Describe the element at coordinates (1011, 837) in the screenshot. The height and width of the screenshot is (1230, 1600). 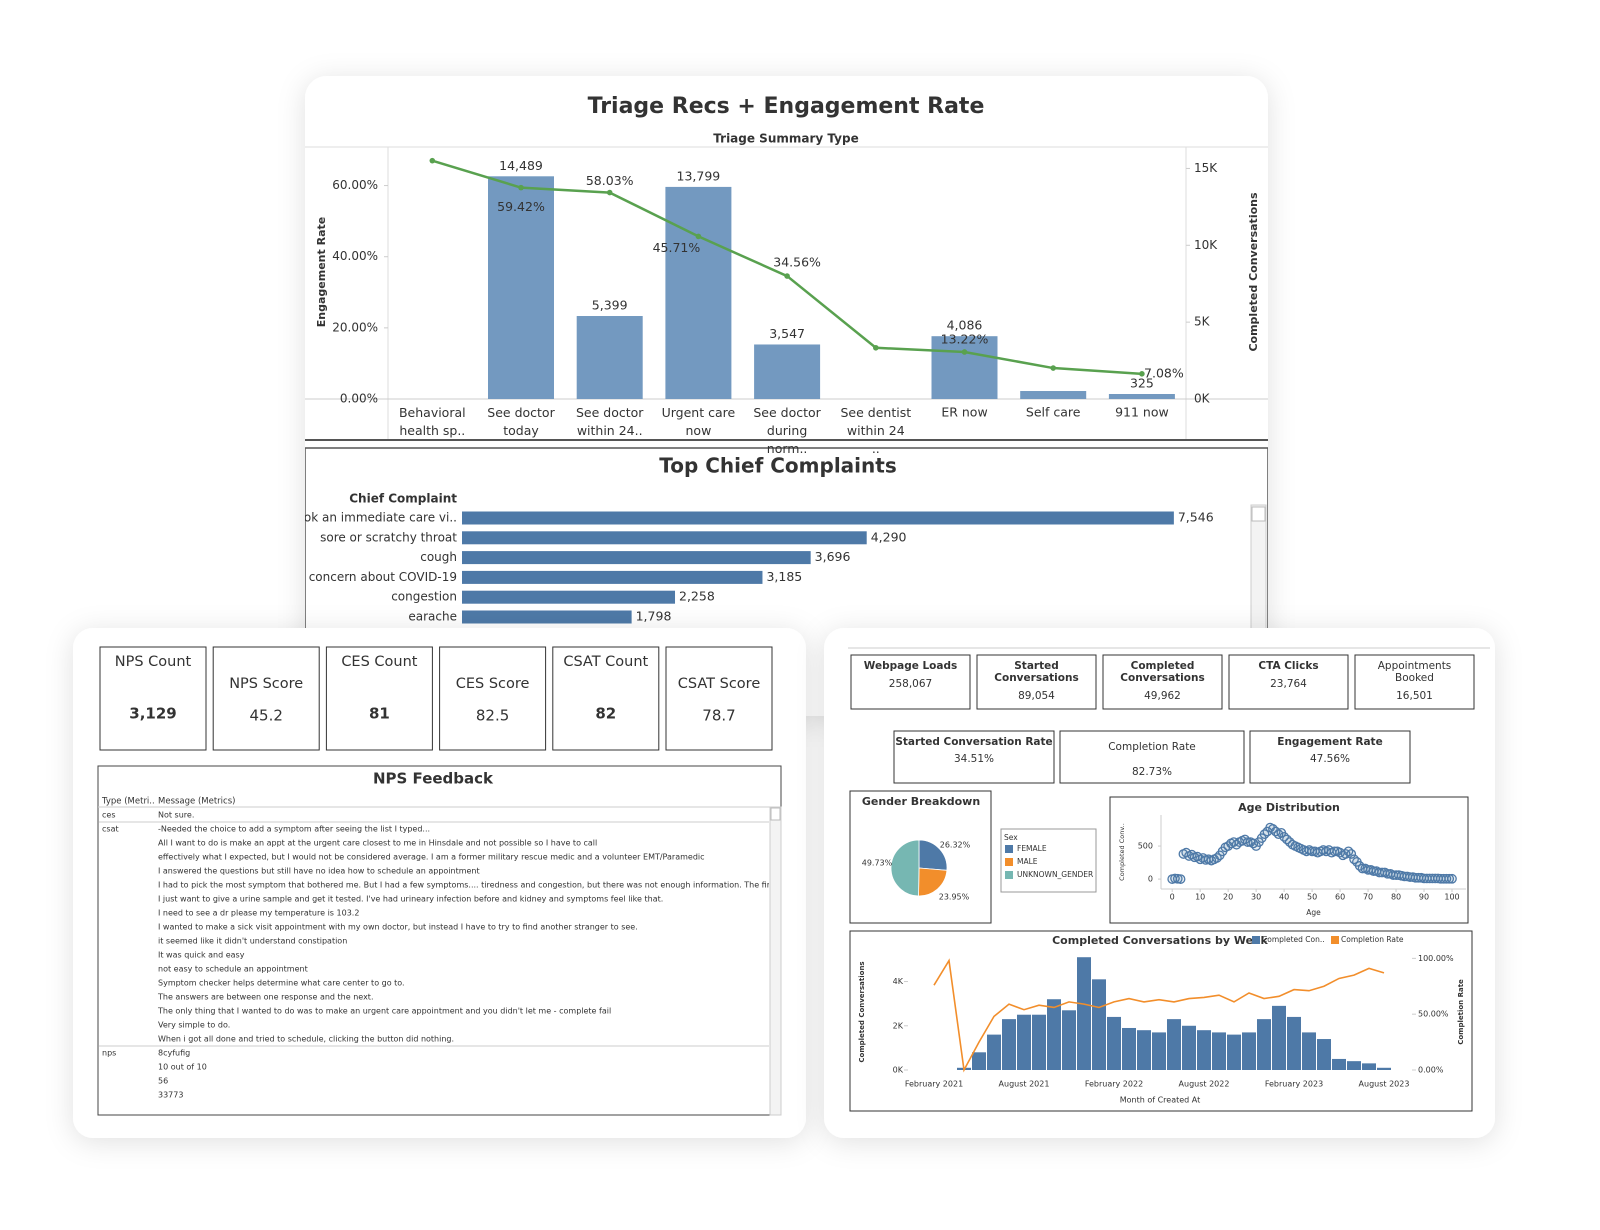
I see `legend-title: Sex` at that location.